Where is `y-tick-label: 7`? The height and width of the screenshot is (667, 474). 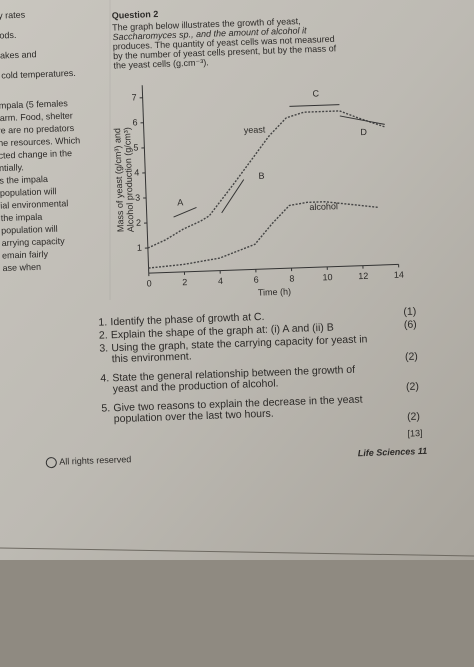 y-tick-label: 7 is located at coordinates (133, 97).